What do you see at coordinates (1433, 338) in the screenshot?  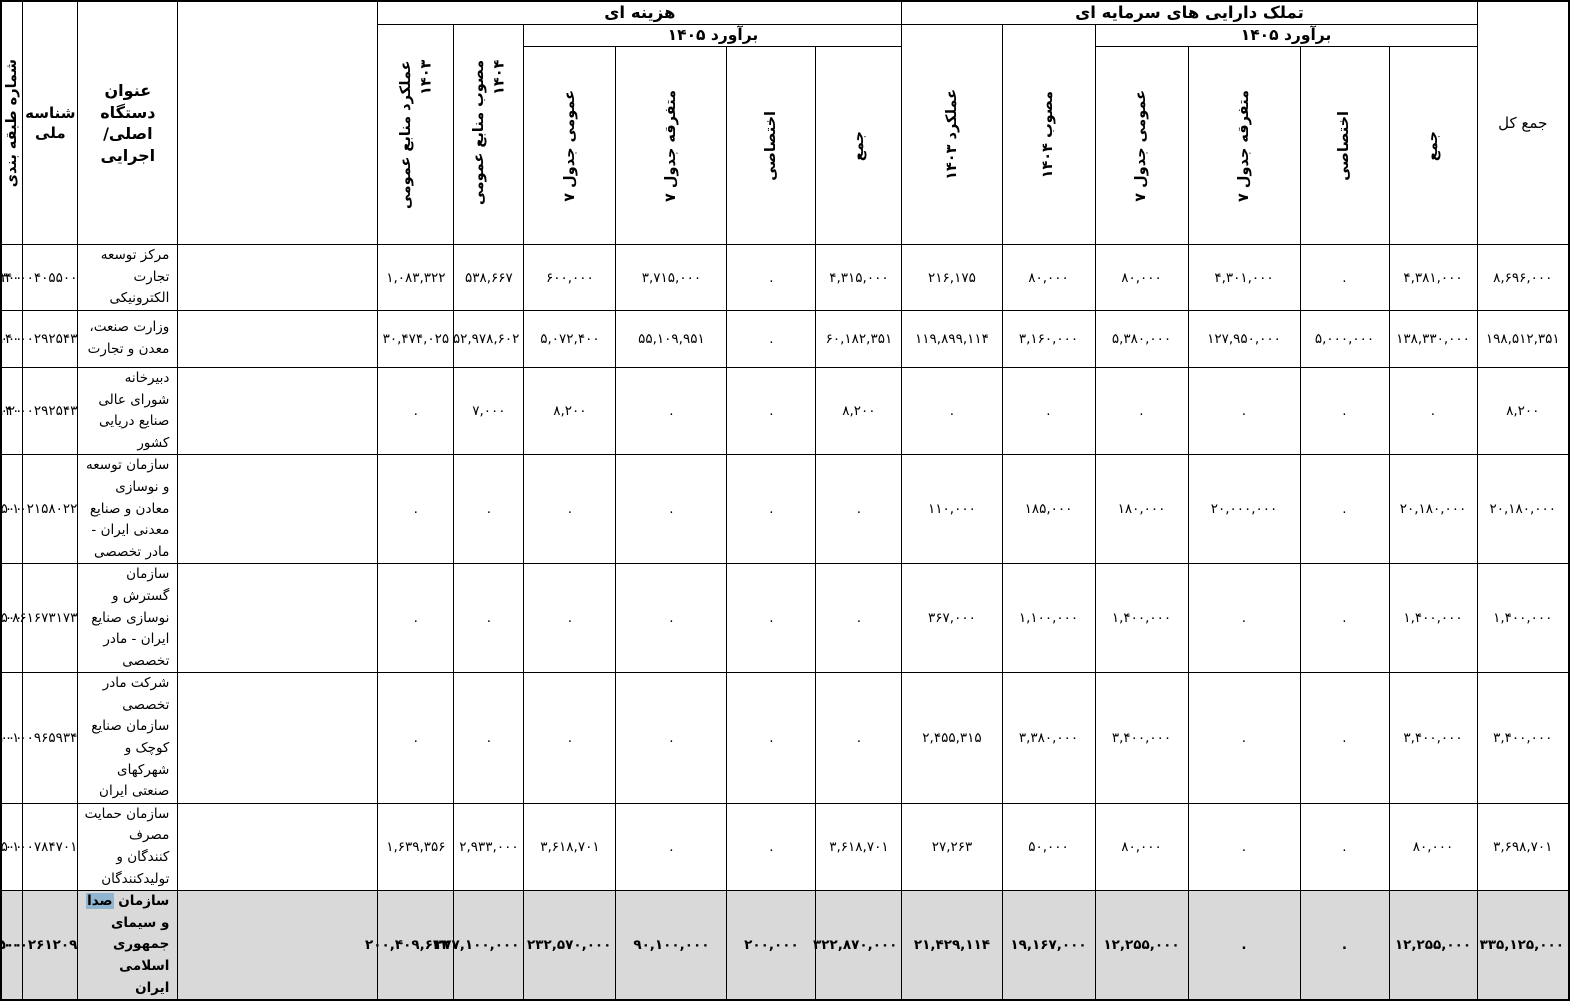 I see `cell-cap-sum: ۱۳۸,۳۳۰,۰۰۰` at bounding box center [1433, 338].